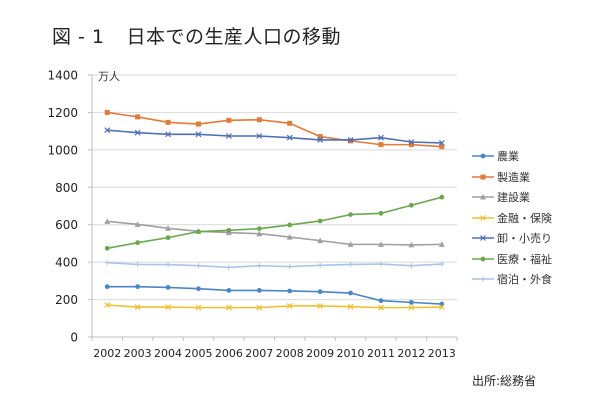 This screenshot has width=600, height=409. What do you see at coordinates (109, 76) in the screenshot?
I see `y-axis-unit-label: 万人` at bounding box center [109, 76].